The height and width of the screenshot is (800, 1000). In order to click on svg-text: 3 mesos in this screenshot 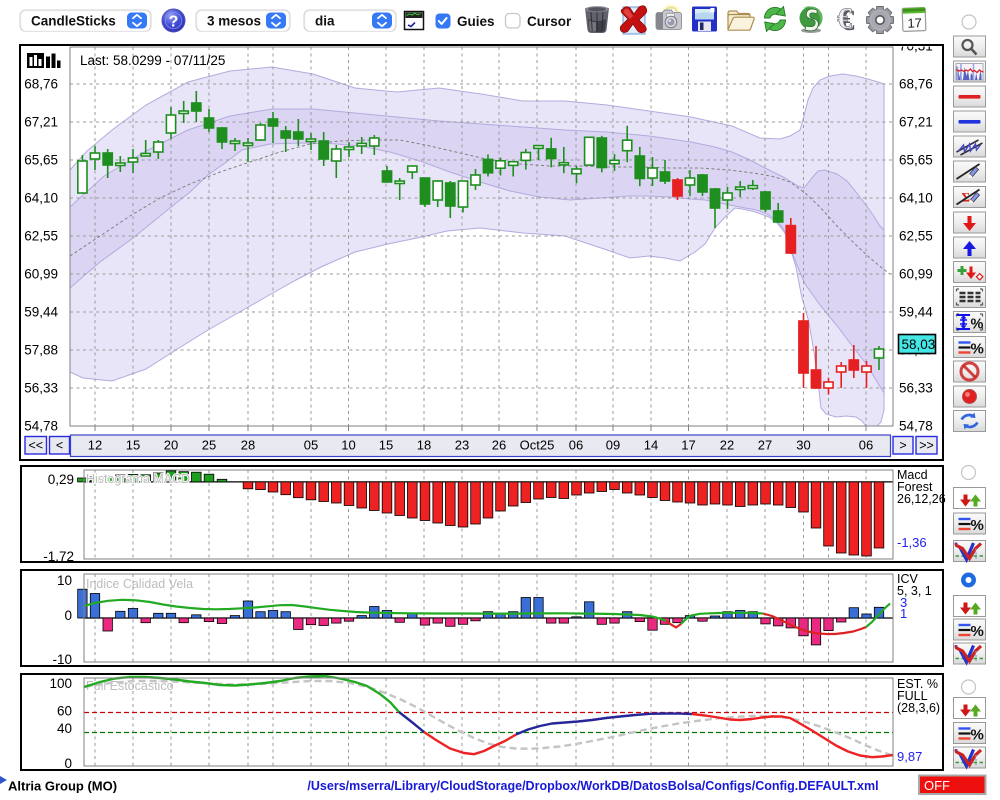, I will do `click(234, 21)`.